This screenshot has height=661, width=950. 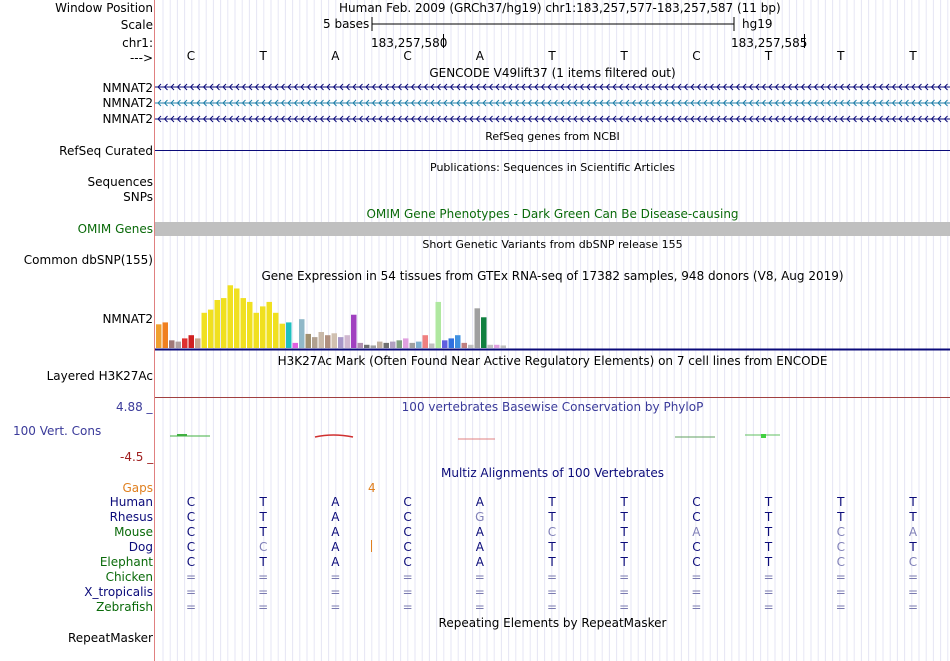 I want to click on refseq-label: RefSeq Curated, so click(x=106, y=151).